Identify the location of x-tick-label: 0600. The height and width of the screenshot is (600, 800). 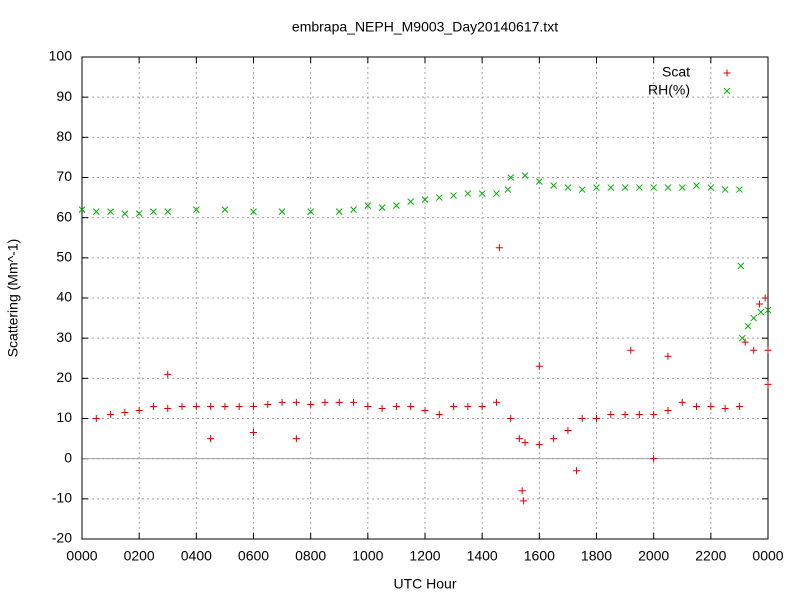
(253, 556).